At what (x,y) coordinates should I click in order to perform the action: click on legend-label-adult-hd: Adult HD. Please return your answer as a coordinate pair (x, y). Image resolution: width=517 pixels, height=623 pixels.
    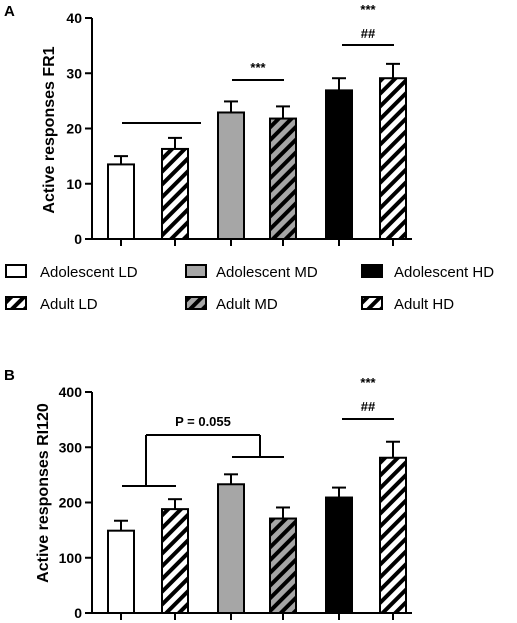
    Looking at the image, I should click on (424, 304).